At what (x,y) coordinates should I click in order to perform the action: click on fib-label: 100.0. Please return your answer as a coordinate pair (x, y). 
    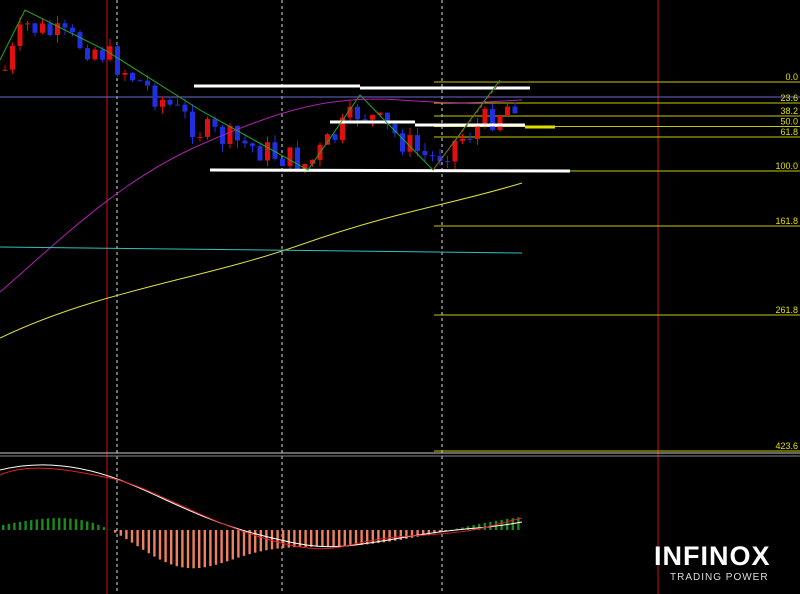
    Looking at the image, I should click on (786, 166).